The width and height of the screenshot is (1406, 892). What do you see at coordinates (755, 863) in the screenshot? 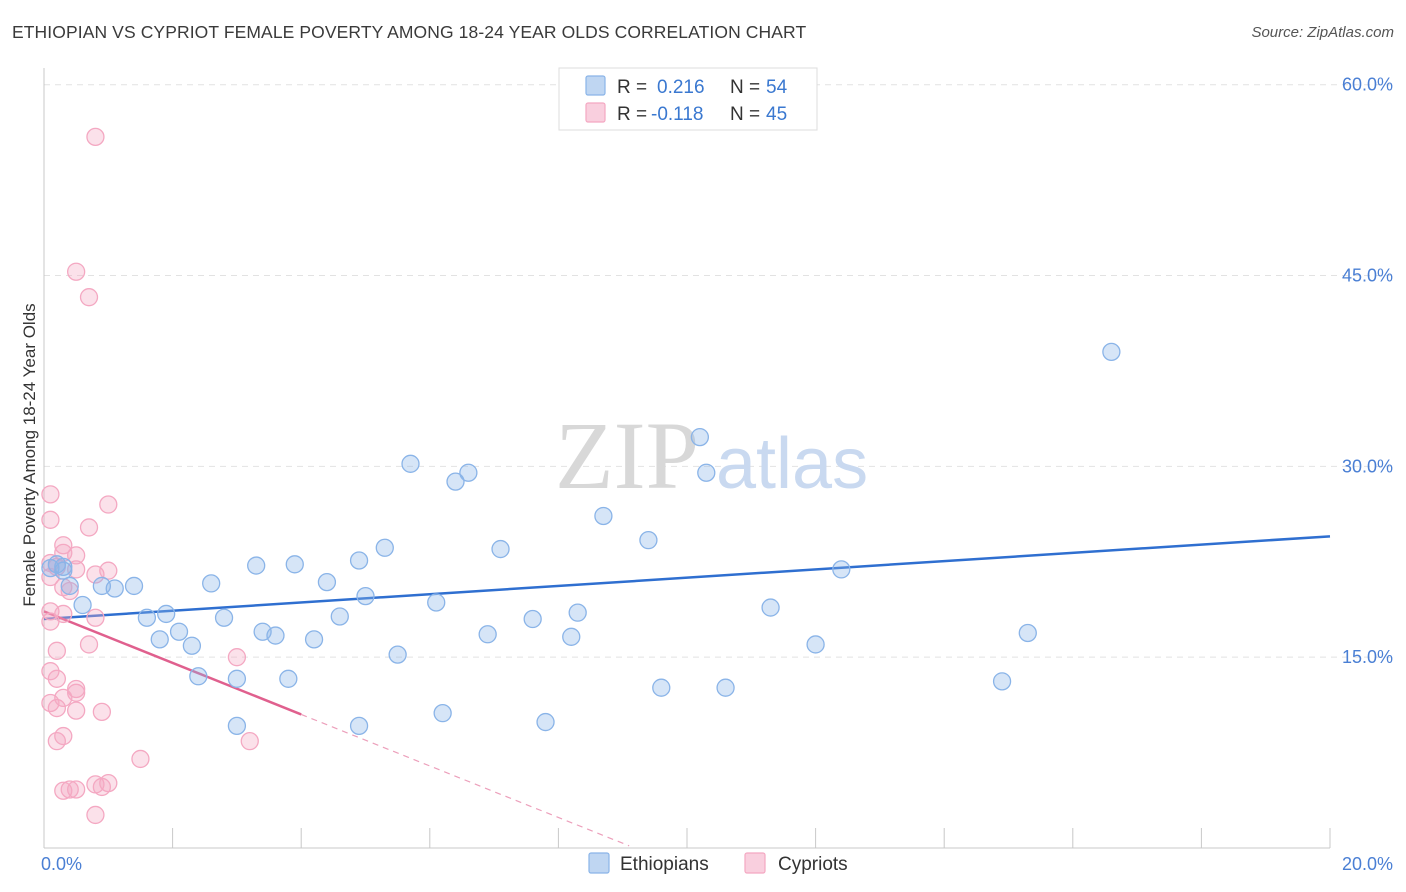
I see `series-legend-swatch-cypriots` at bounding box center [755, 863].